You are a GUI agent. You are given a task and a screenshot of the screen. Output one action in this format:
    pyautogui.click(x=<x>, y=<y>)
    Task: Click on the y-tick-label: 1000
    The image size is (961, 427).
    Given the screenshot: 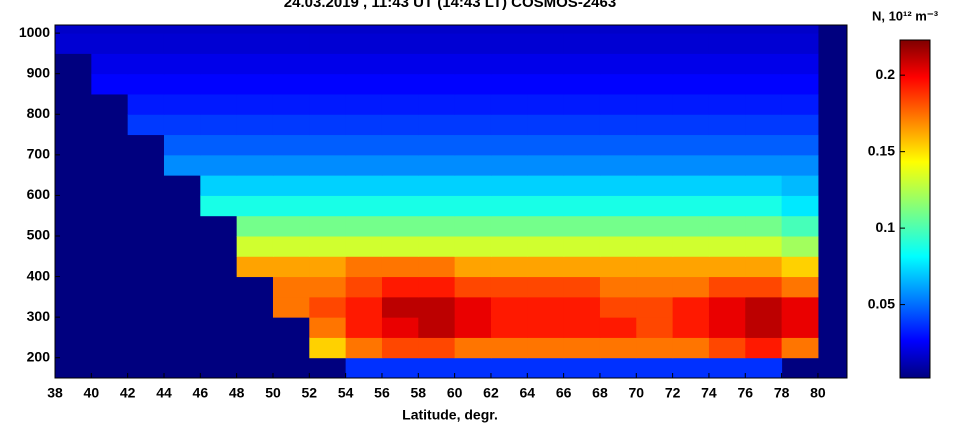 What is the action you would take?
    pyautogui.click(x=34, y=32)
    